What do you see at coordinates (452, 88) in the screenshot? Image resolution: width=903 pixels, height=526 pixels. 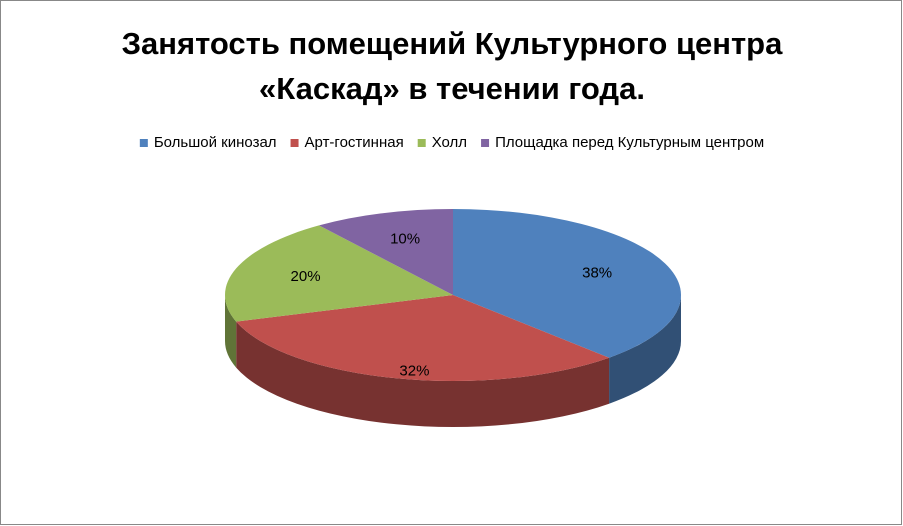 I see `chart-title: «Каскад» в течении года.` at bounding box center [452, 88].